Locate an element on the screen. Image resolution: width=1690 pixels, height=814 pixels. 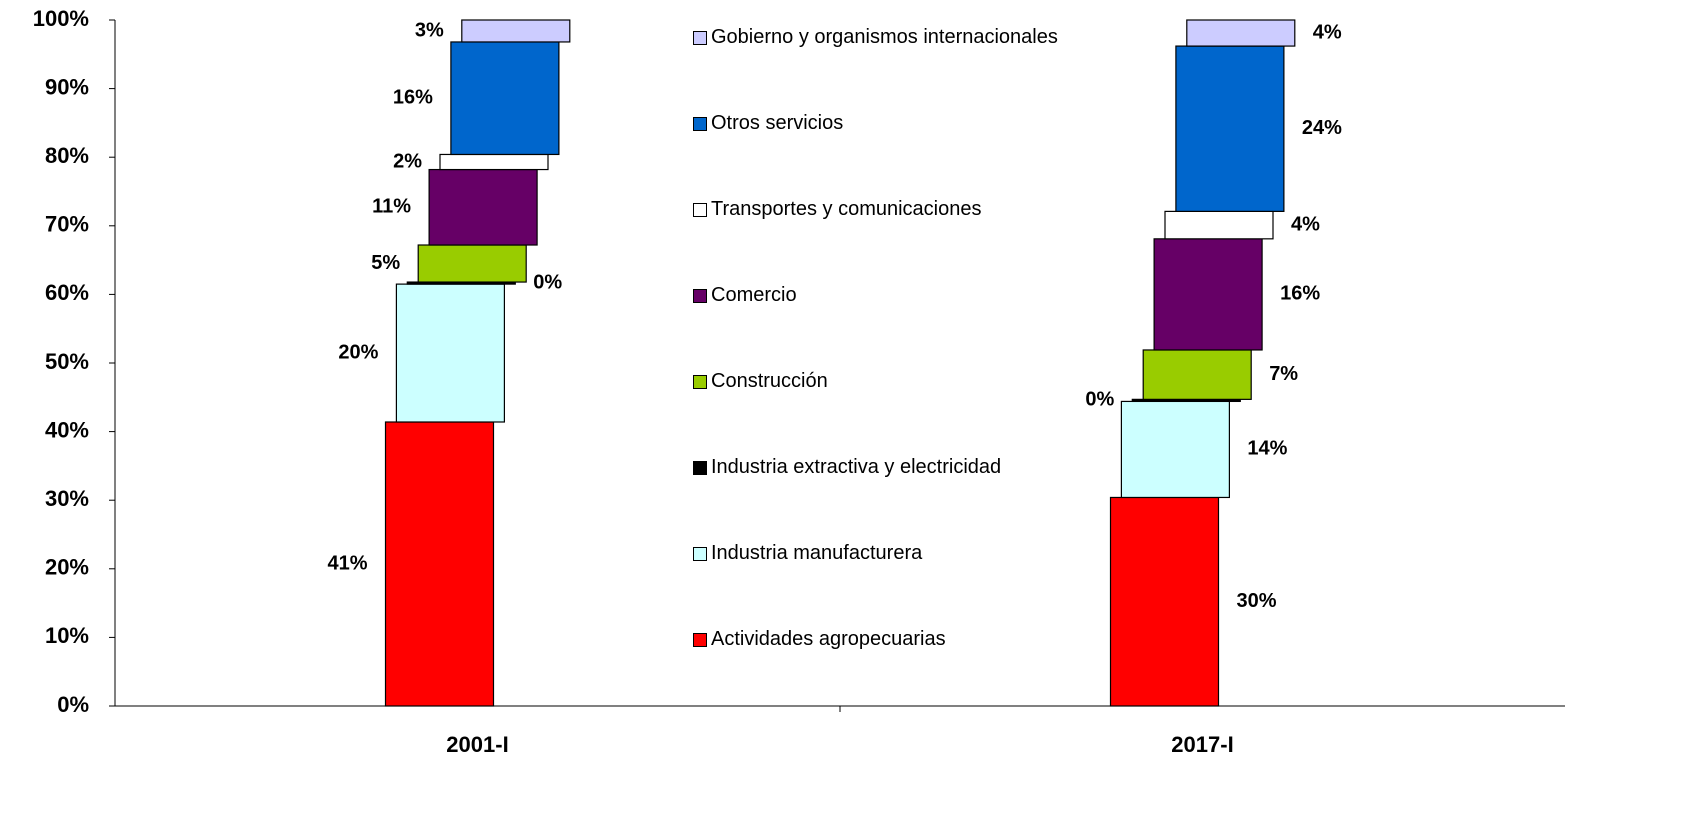
legend-item: Transportes y comunicaciones is located at coordinates (837, 209).